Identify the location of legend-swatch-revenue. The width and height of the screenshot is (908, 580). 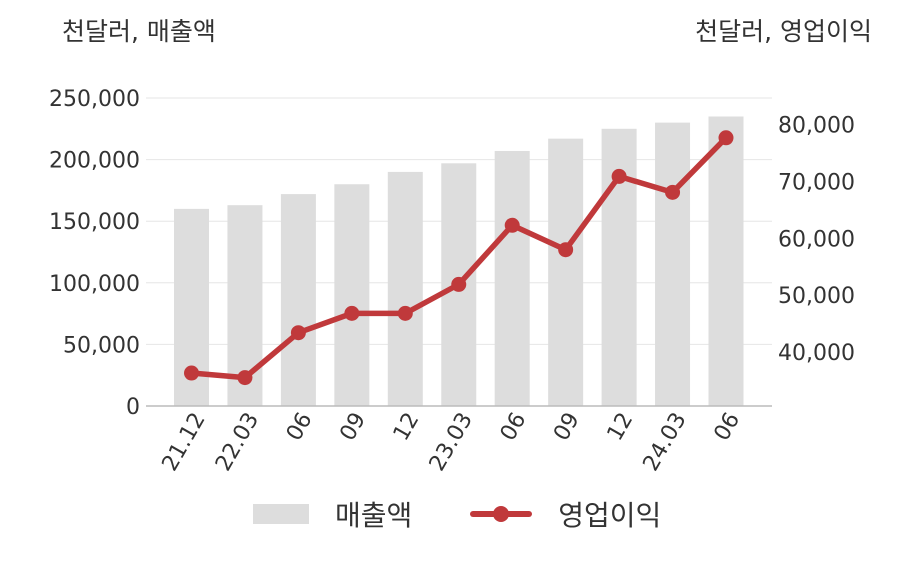
(281, 514).